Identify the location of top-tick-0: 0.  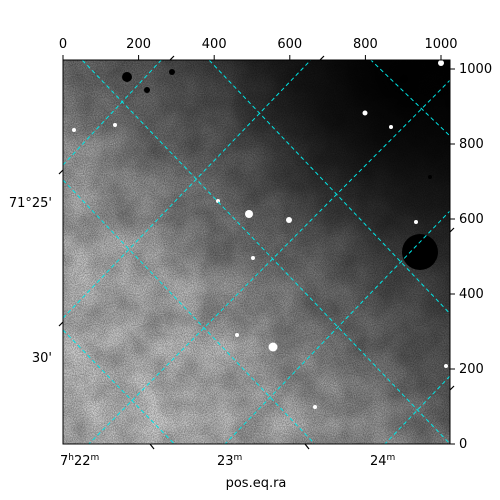
(63, 44).